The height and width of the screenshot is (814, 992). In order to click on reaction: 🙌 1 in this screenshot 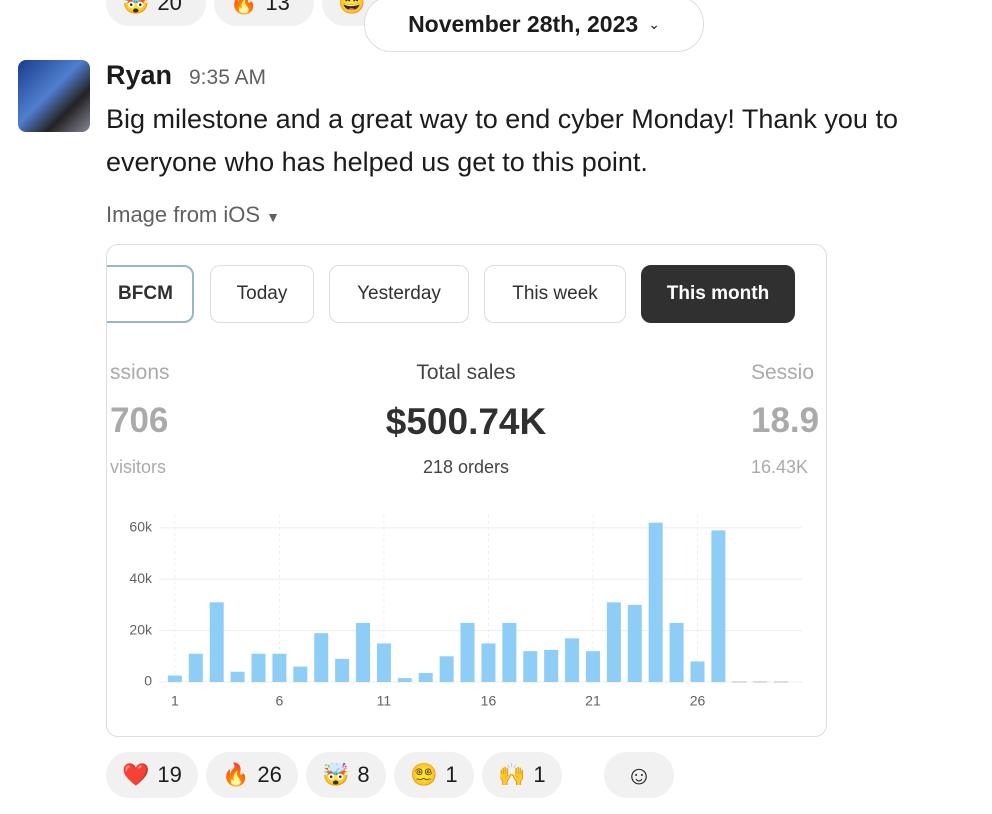, I will do `click(522, 775)`.